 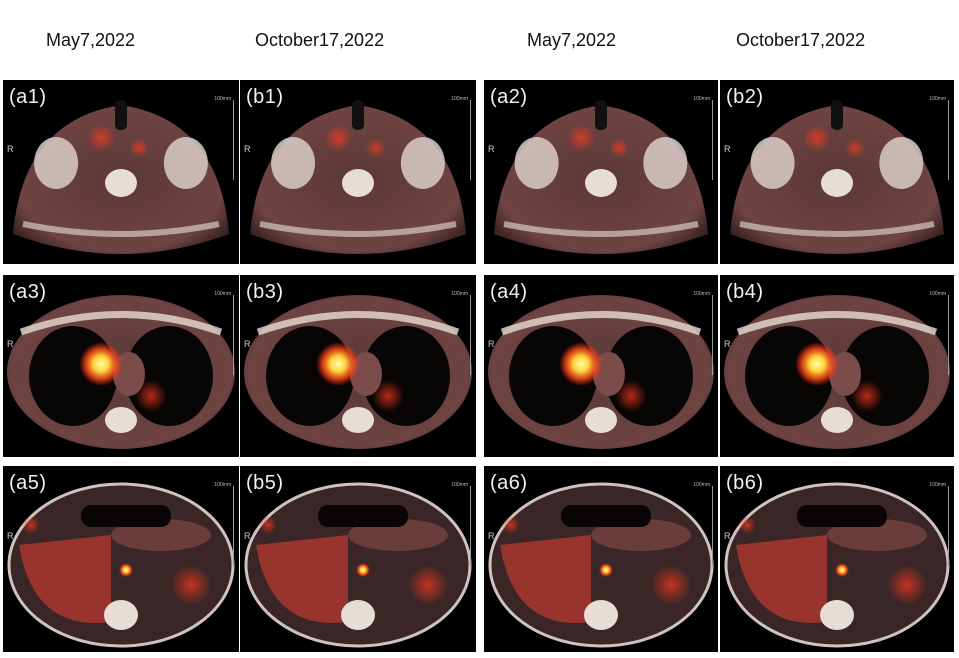 What do you see at coordinates (745, 97) in the screenshot?
I see `panel-label: (b2)` at bounding box center [745, 97].